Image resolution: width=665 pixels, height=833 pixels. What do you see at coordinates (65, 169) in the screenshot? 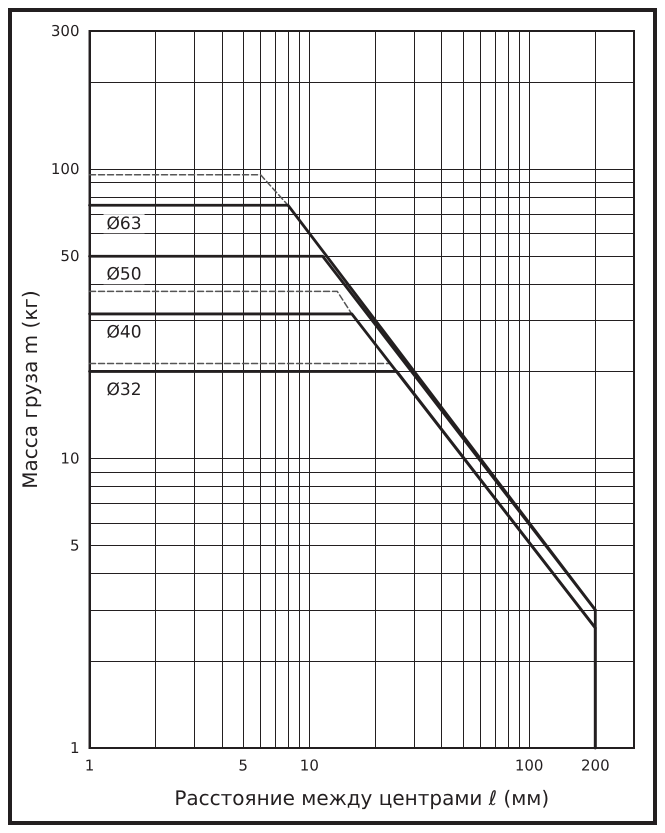
I see `y-tick-label: 100` at bounding box center [65, 169].